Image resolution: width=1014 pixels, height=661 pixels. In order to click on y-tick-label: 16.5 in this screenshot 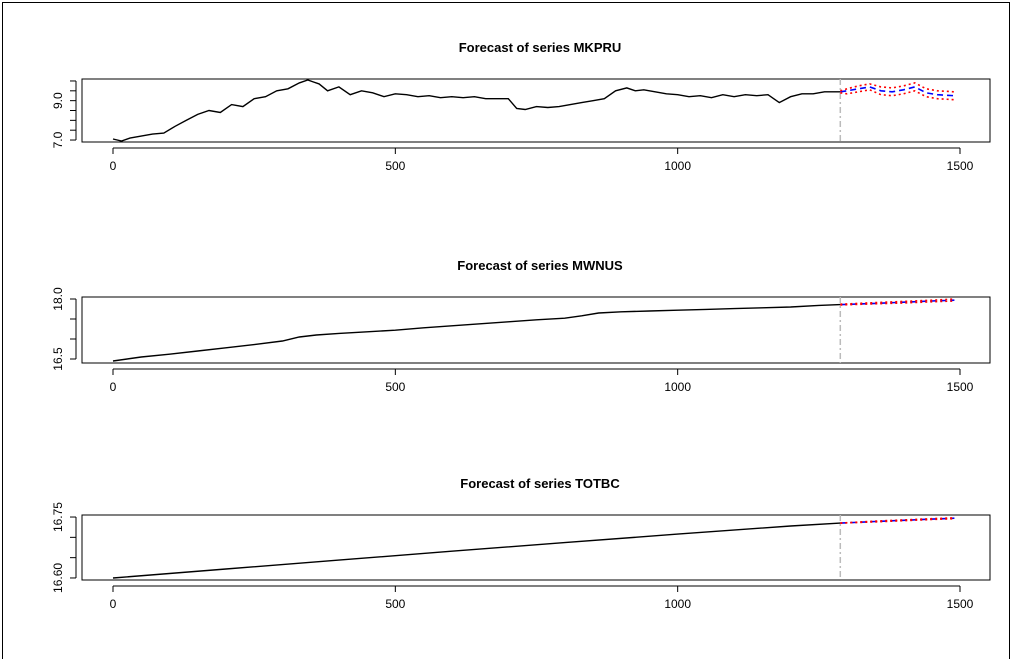, I will do `click(58, 359)`.